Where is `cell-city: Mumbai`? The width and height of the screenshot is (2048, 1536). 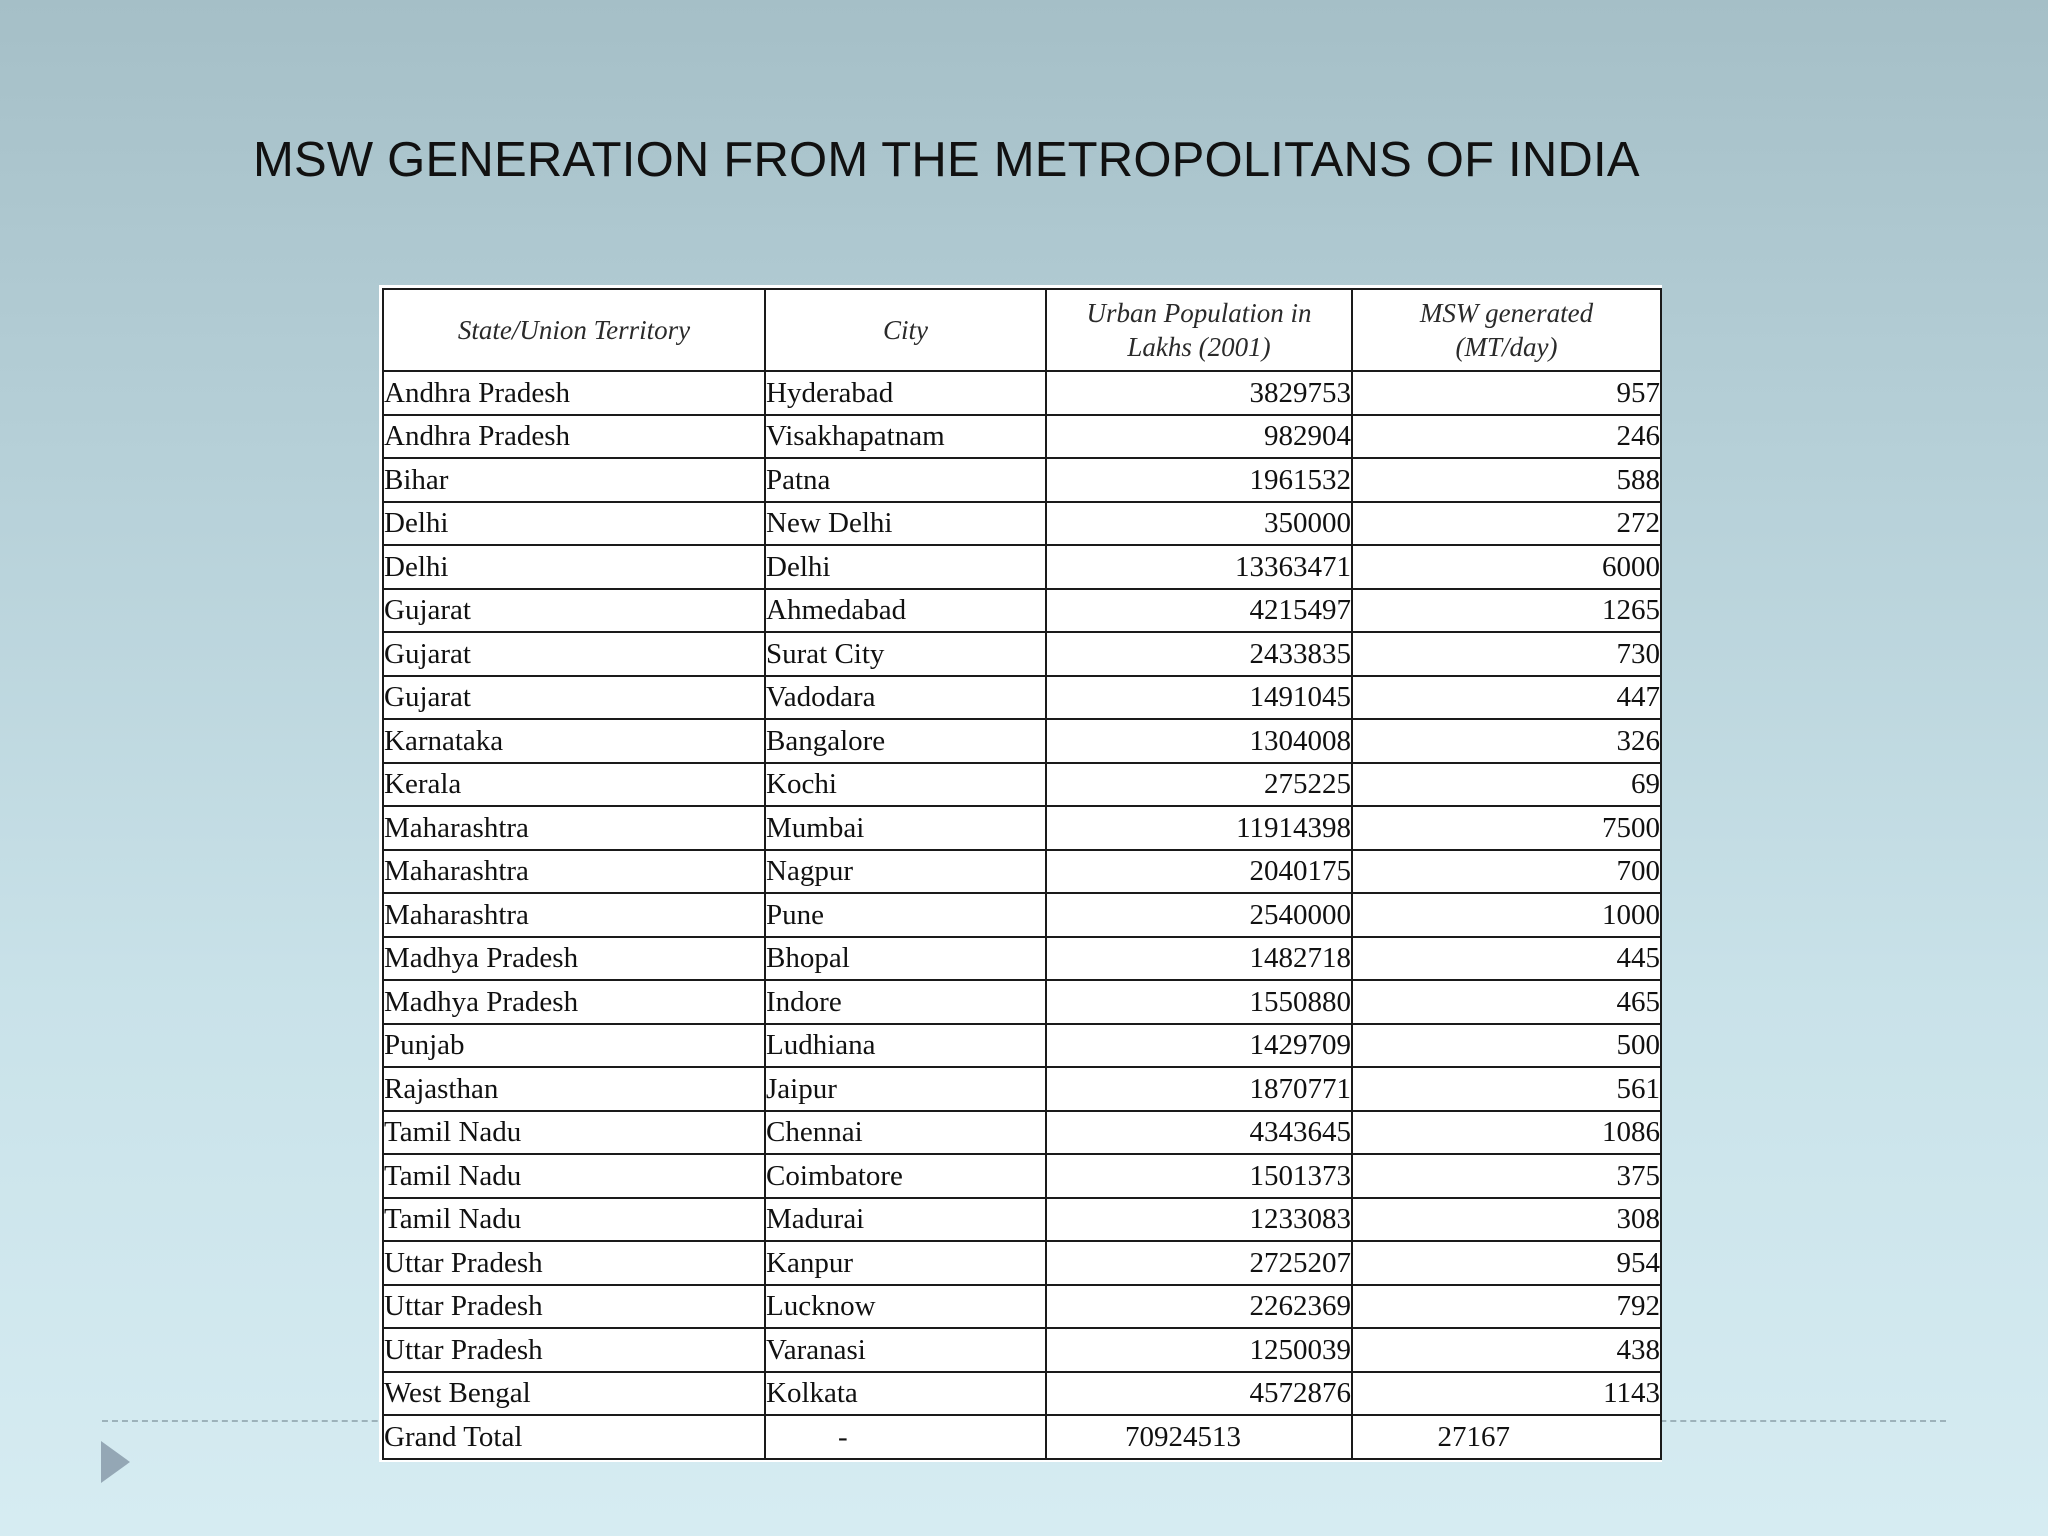 cell-city: Mumbai is located at coordinates (905, 828).